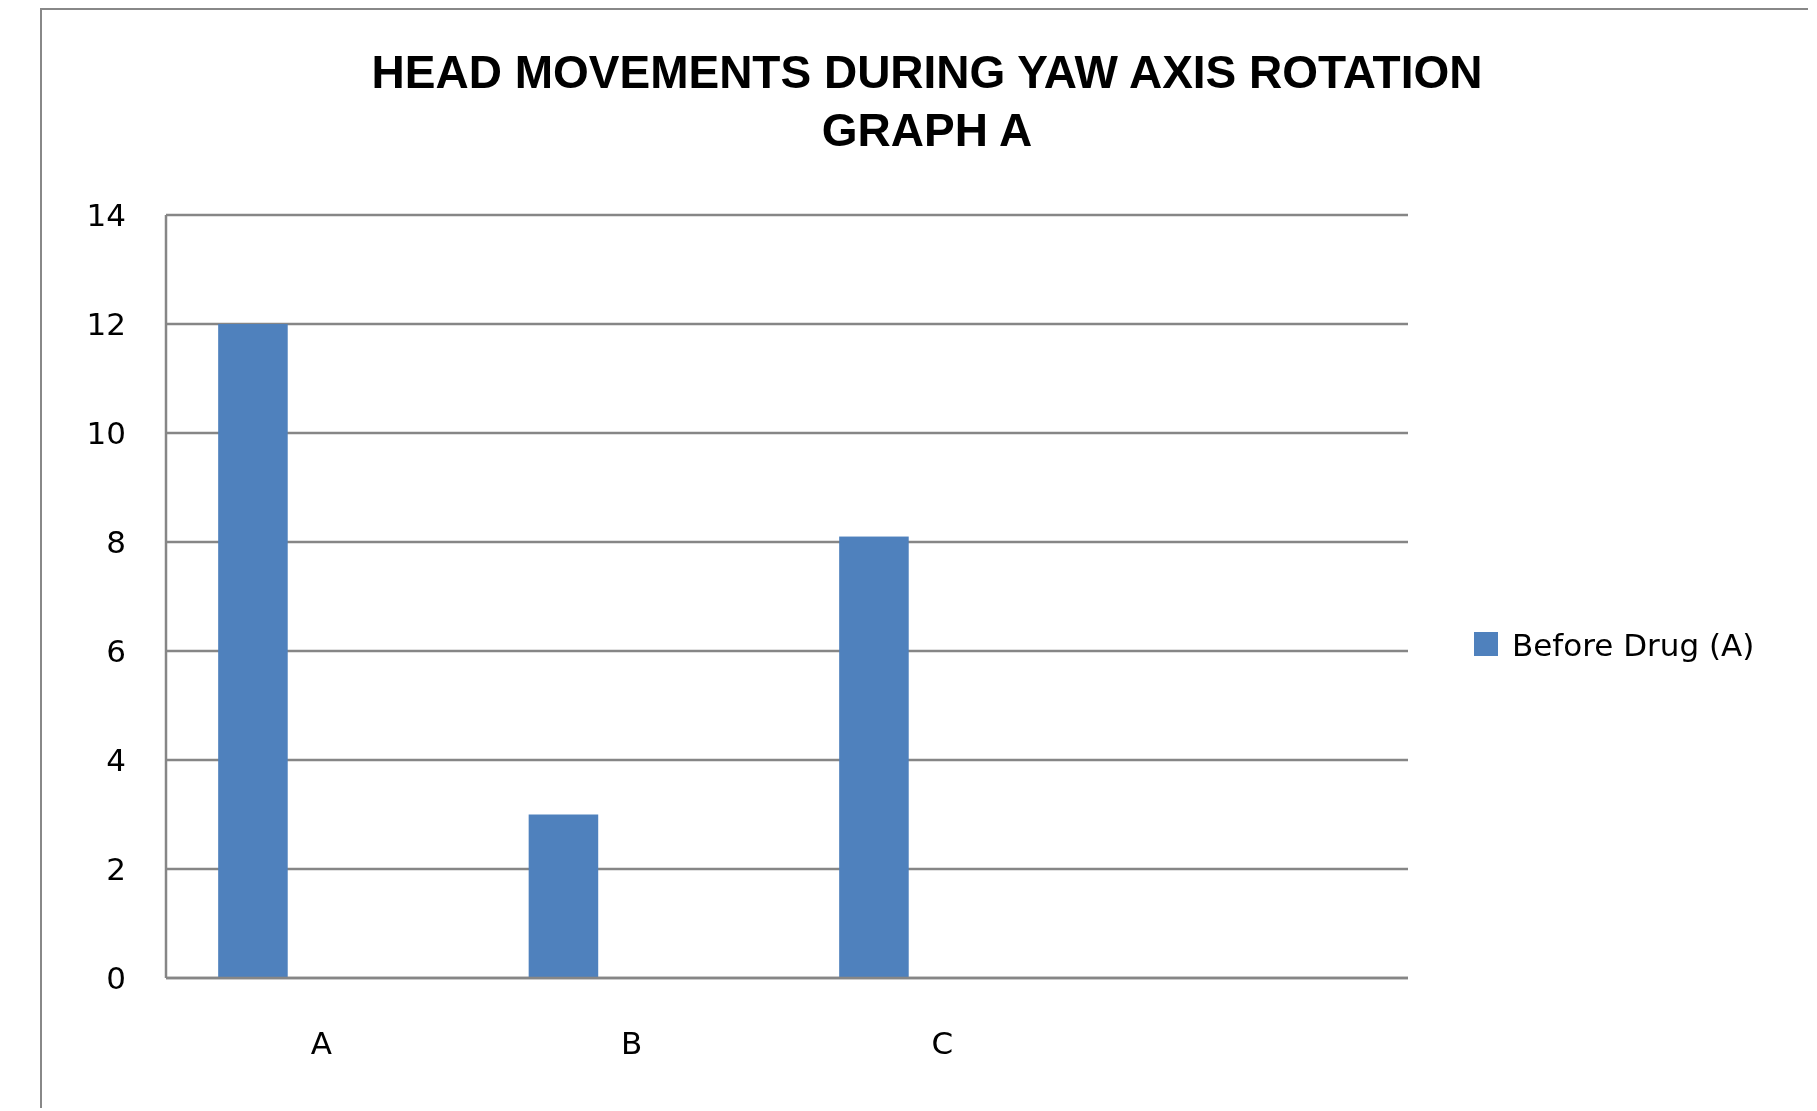 Image resolution: width=1817 pixels, height=1111 pixels. Describe the element at coordinates (116, 541) in the screenshot. I see `y-tick-label: 8` at that location.